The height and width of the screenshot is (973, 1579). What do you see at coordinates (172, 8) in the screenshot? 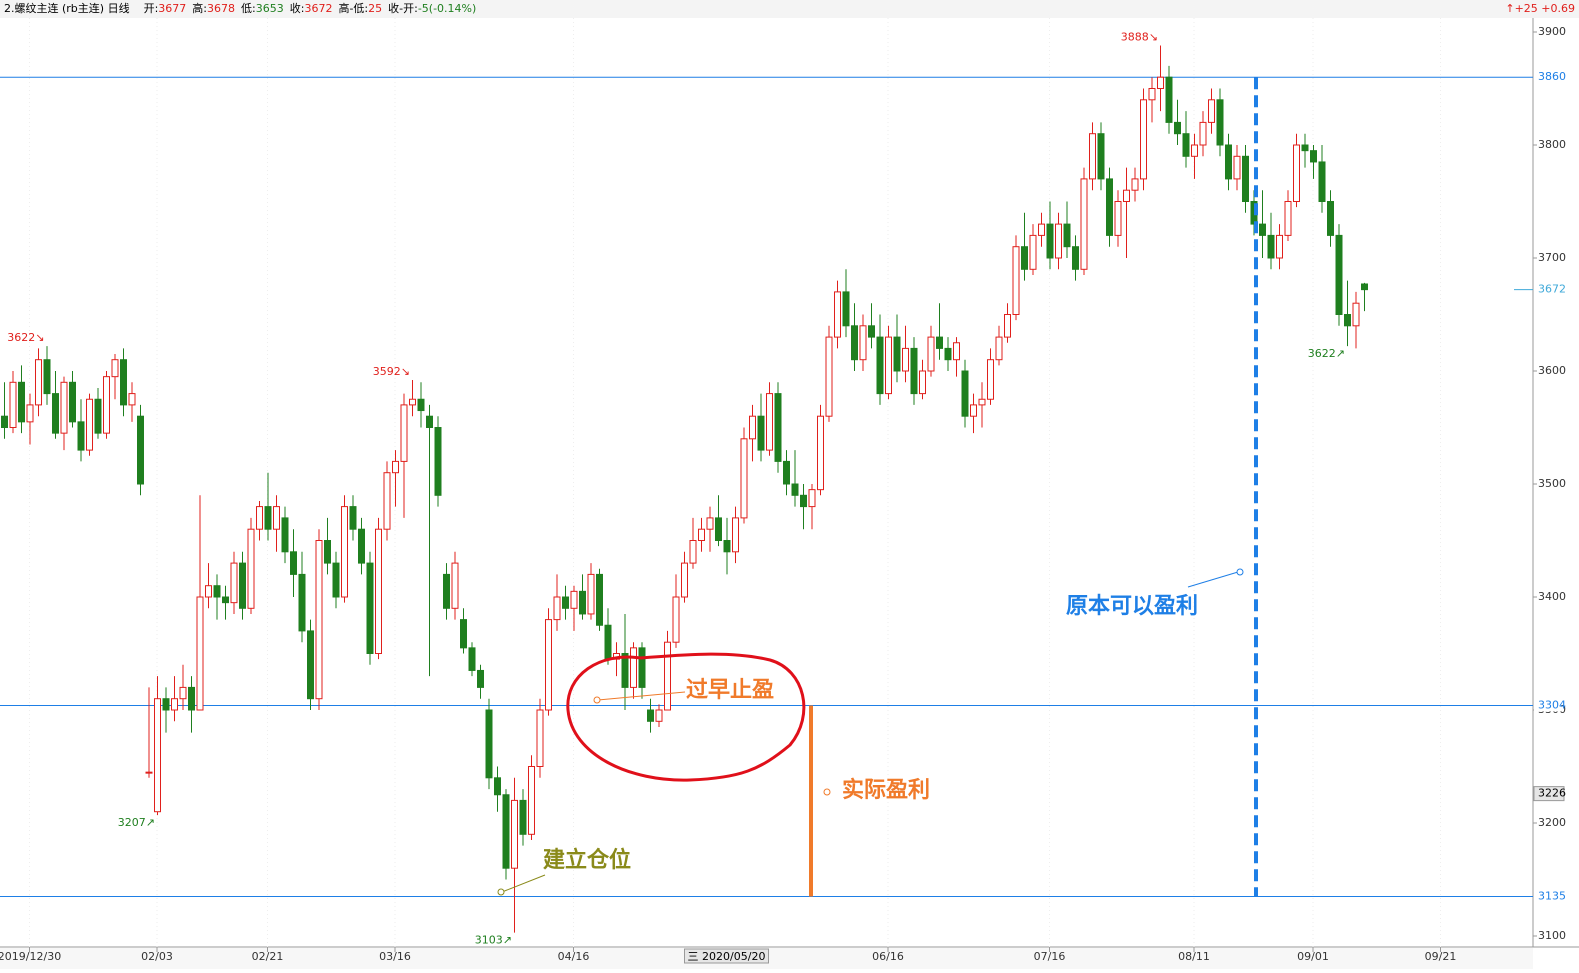
I see `header-value: 3677` at bounding box center [172, 8].